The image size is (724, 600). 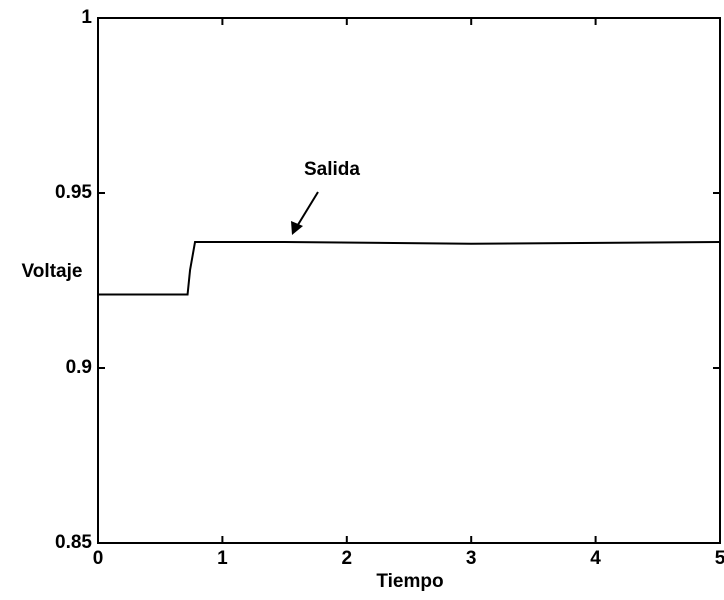 I want to click on y-tick-label: 1, so click(x=86, y=17).